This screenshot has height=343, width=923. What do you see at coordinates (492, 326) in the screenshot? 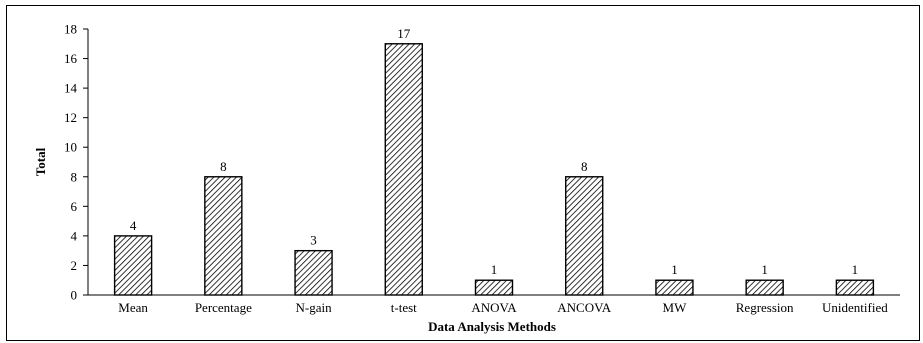
I see `x-axis-title: Data Analysis Methods` at bounding box center [492, 326].